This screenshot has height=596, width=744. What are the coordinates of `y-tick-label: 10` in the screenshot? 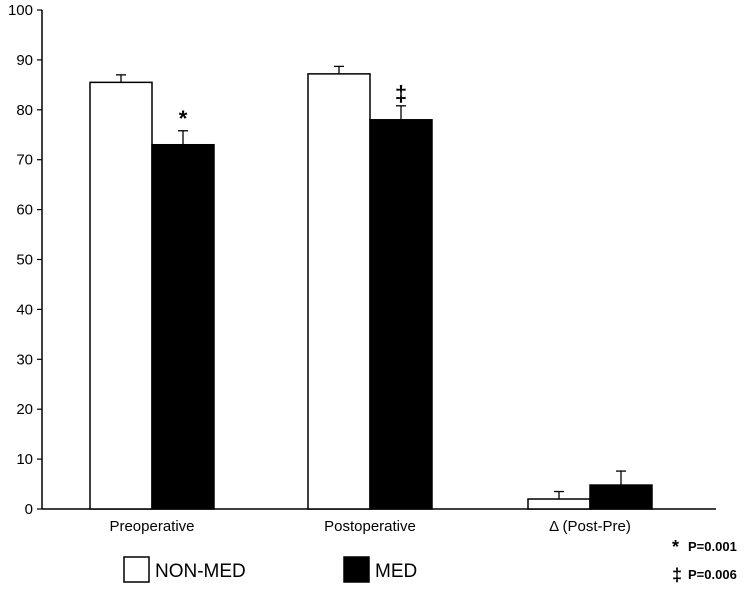 It's located at (24, 459).